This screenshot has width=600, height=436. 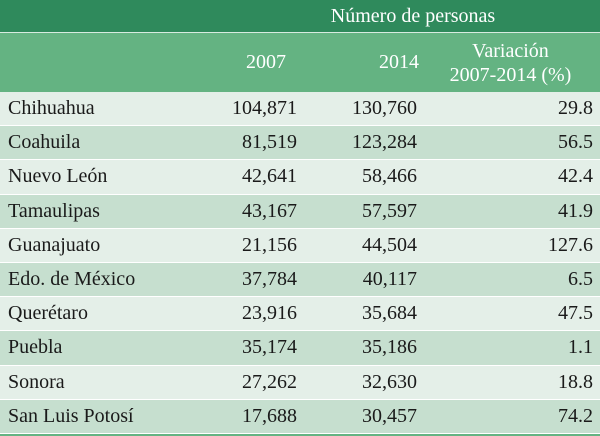 What do you see at coordinates (300, 109) in the screenshot?
I see `table-row: Chihuahua 104,871 130,760 29.8` at bounding box center [300, 109].